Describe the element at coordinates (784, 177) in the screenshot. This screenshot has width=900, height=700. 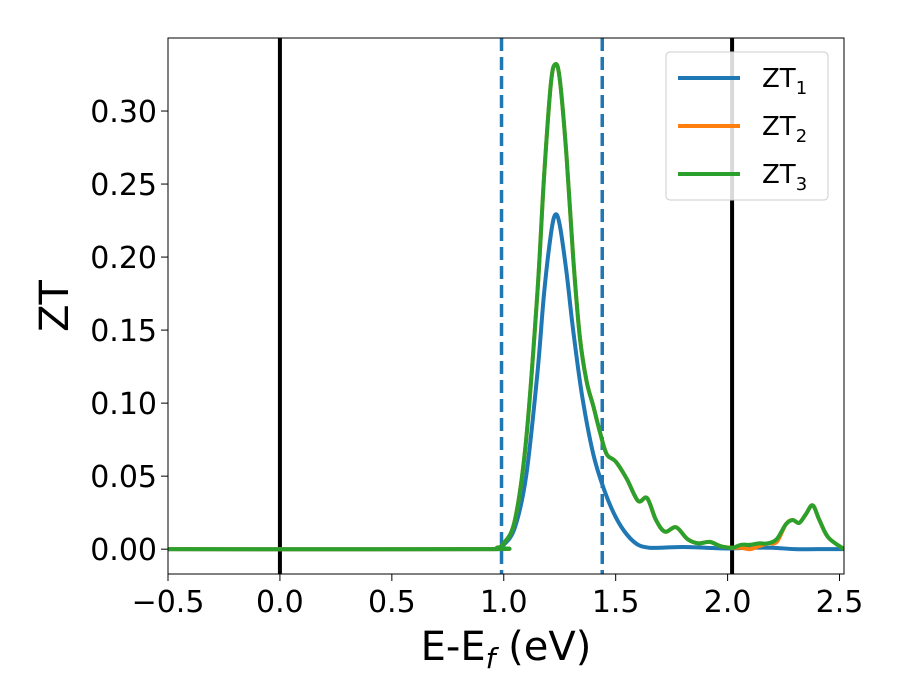
I see `legend-label-3: ZT3` at that location.